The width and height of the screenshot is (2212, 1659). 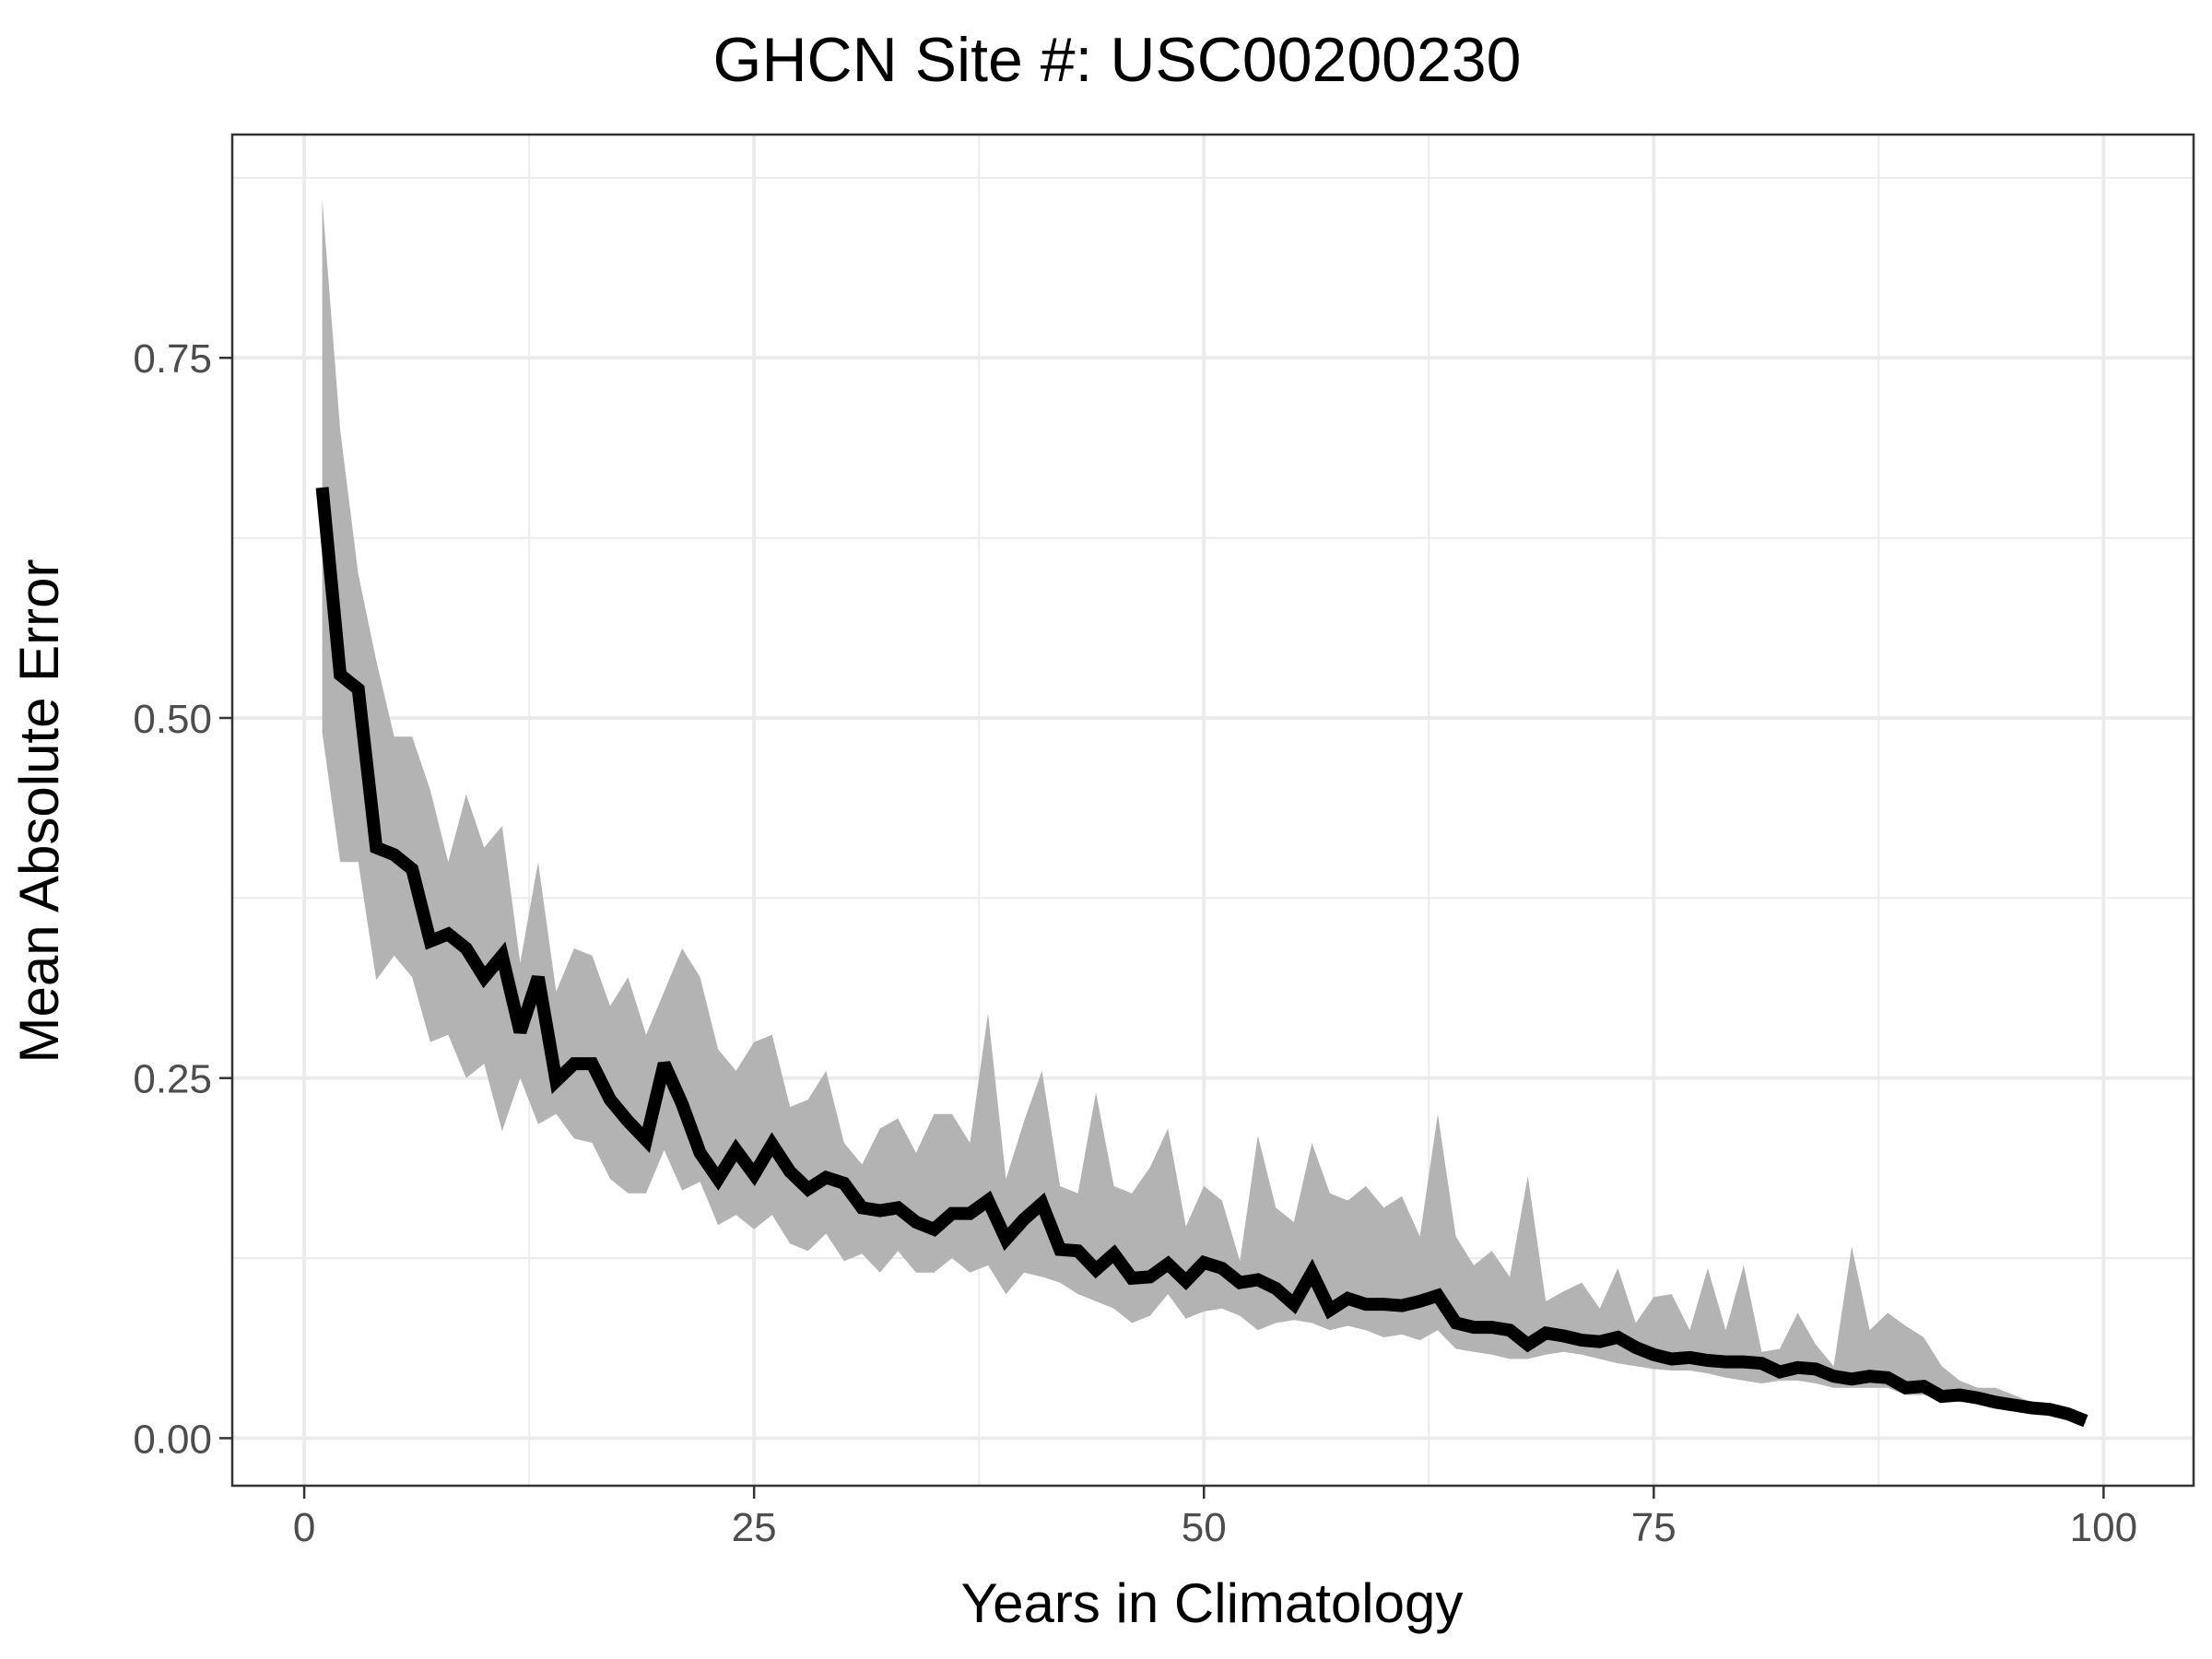 What do you see at coordinates (304, 1527) in the screenshot?
I see `x-tick-label: 0` at bounding box center [304, 1527].